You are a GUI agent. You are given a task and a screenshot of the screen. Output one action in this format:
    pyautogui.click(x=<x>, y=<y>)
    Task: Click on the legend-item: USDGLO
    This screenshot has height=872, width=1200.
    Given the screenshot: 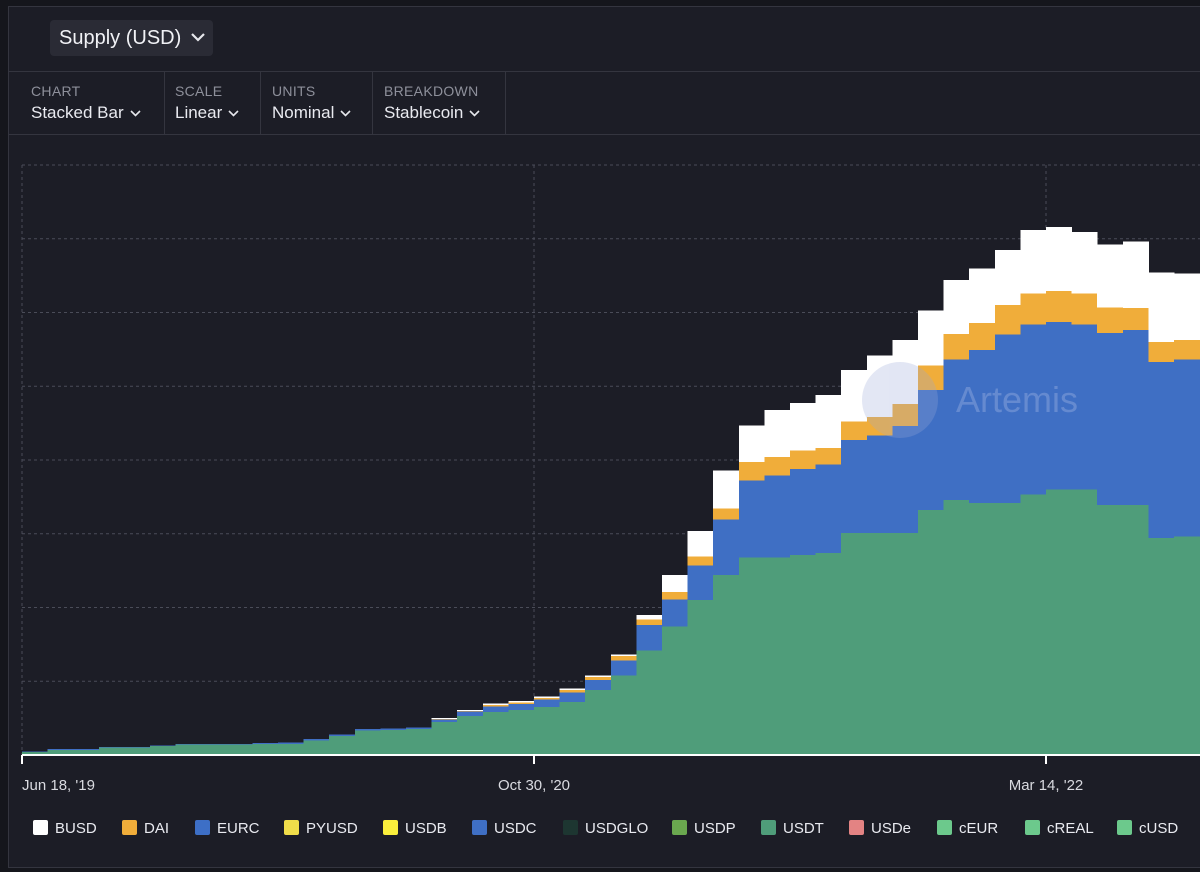 What is the action you would take?
    pyautogui.click(x=605, y=828)
    